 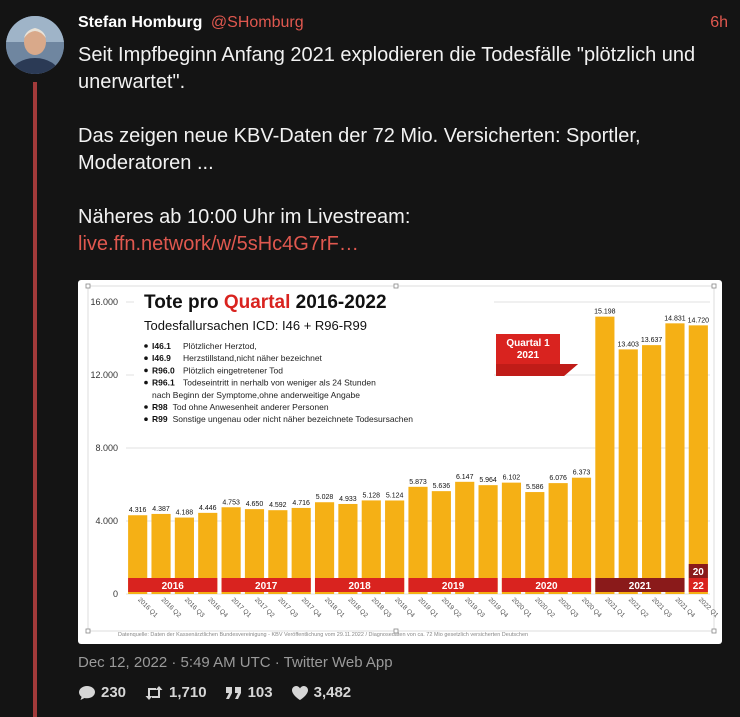 What do you see at coordinates (521, 607) in the screenshot?
I see `x-tick-label: 2020 Q1` at bounding box center [521, 607].